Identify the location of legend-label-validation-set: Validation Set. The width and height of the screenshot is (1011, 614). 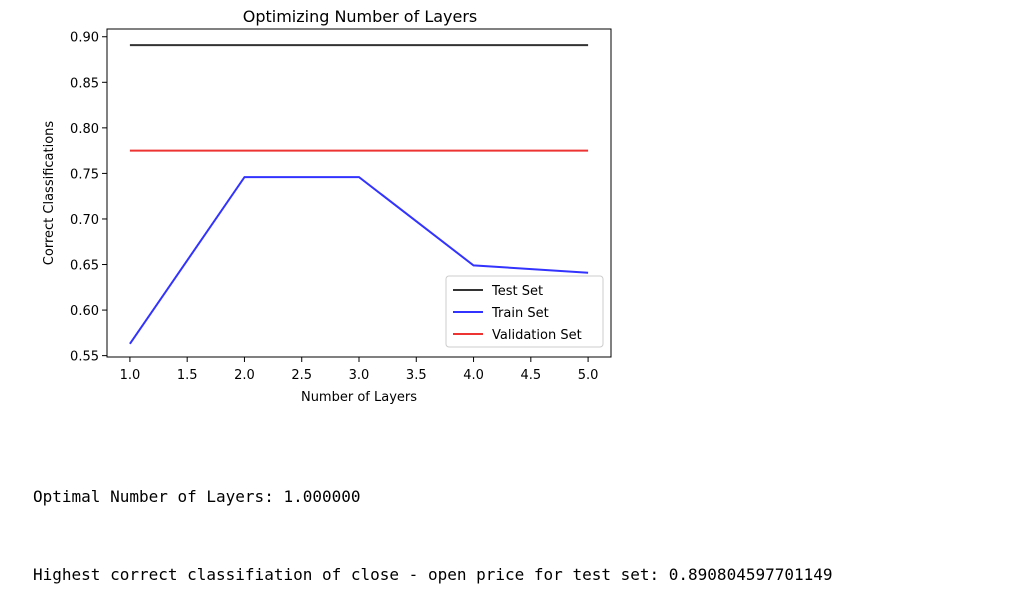
(537, 335).